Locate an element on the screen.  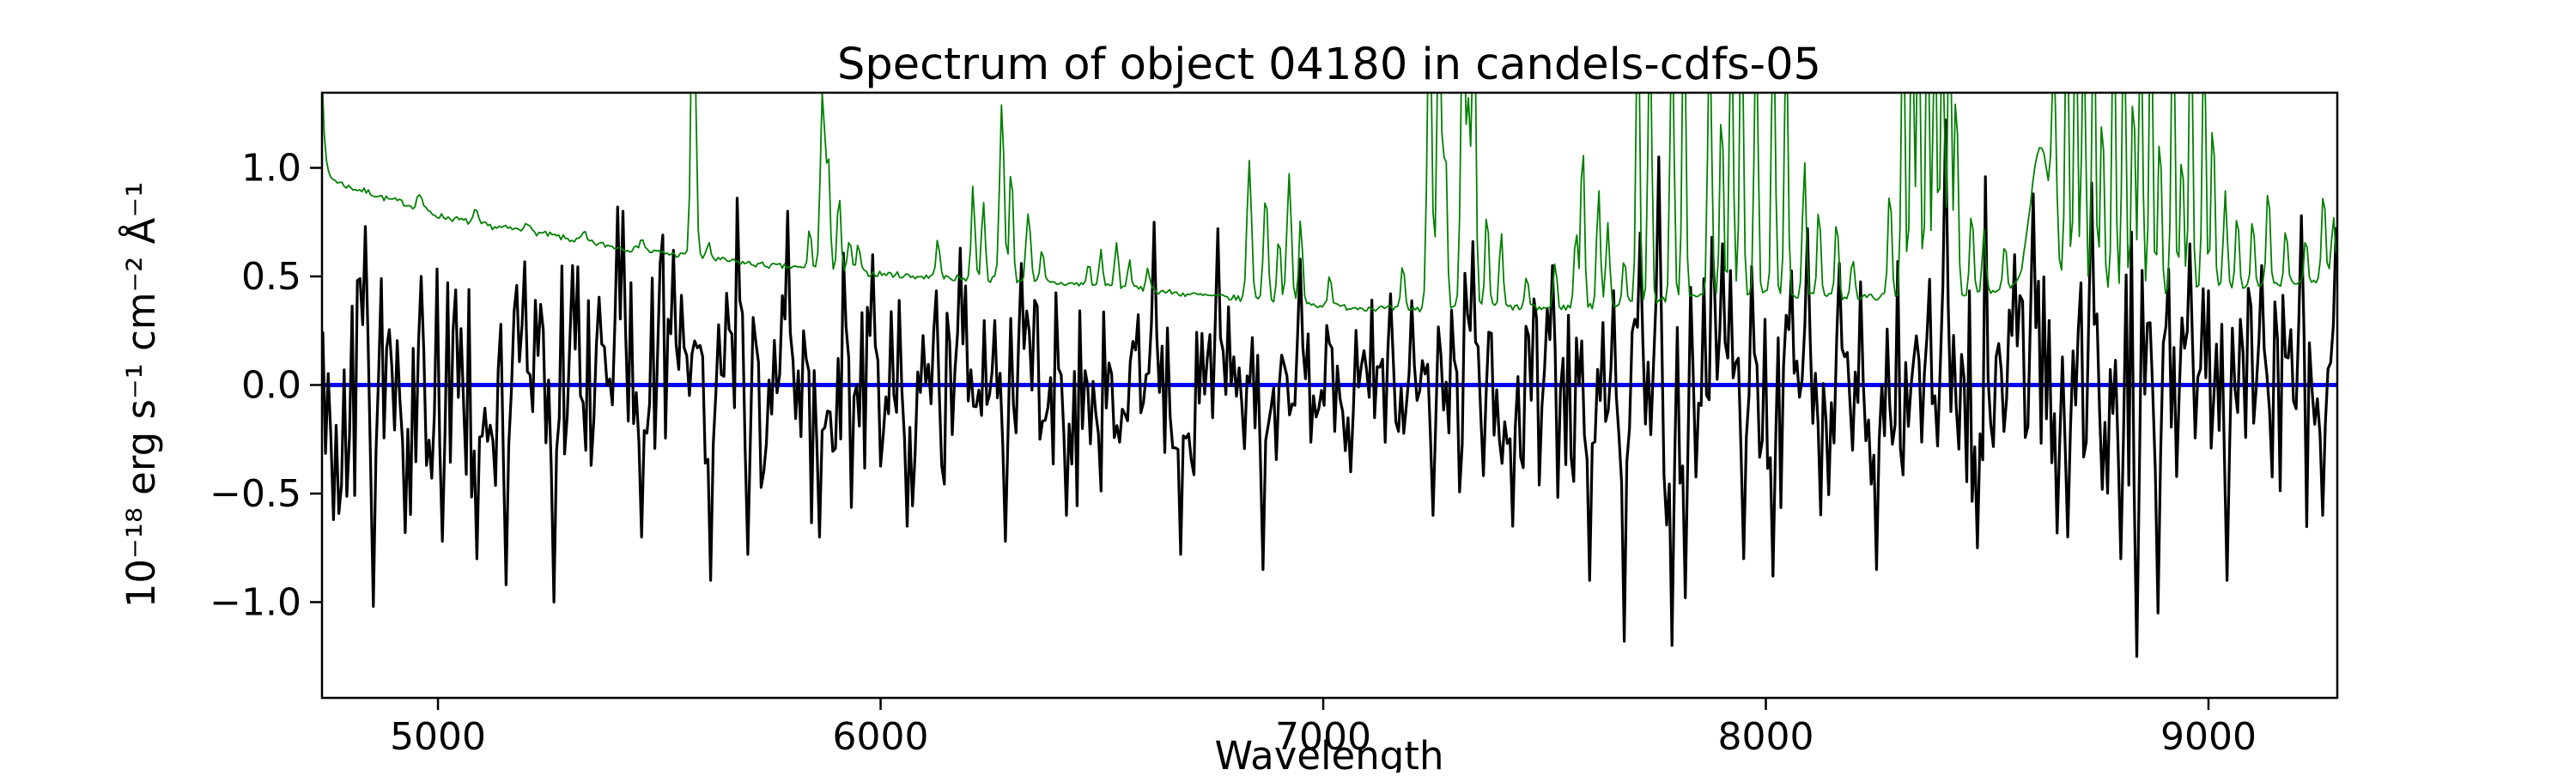
x-tick-label: 8000 is located at coordinates (1766, 737).